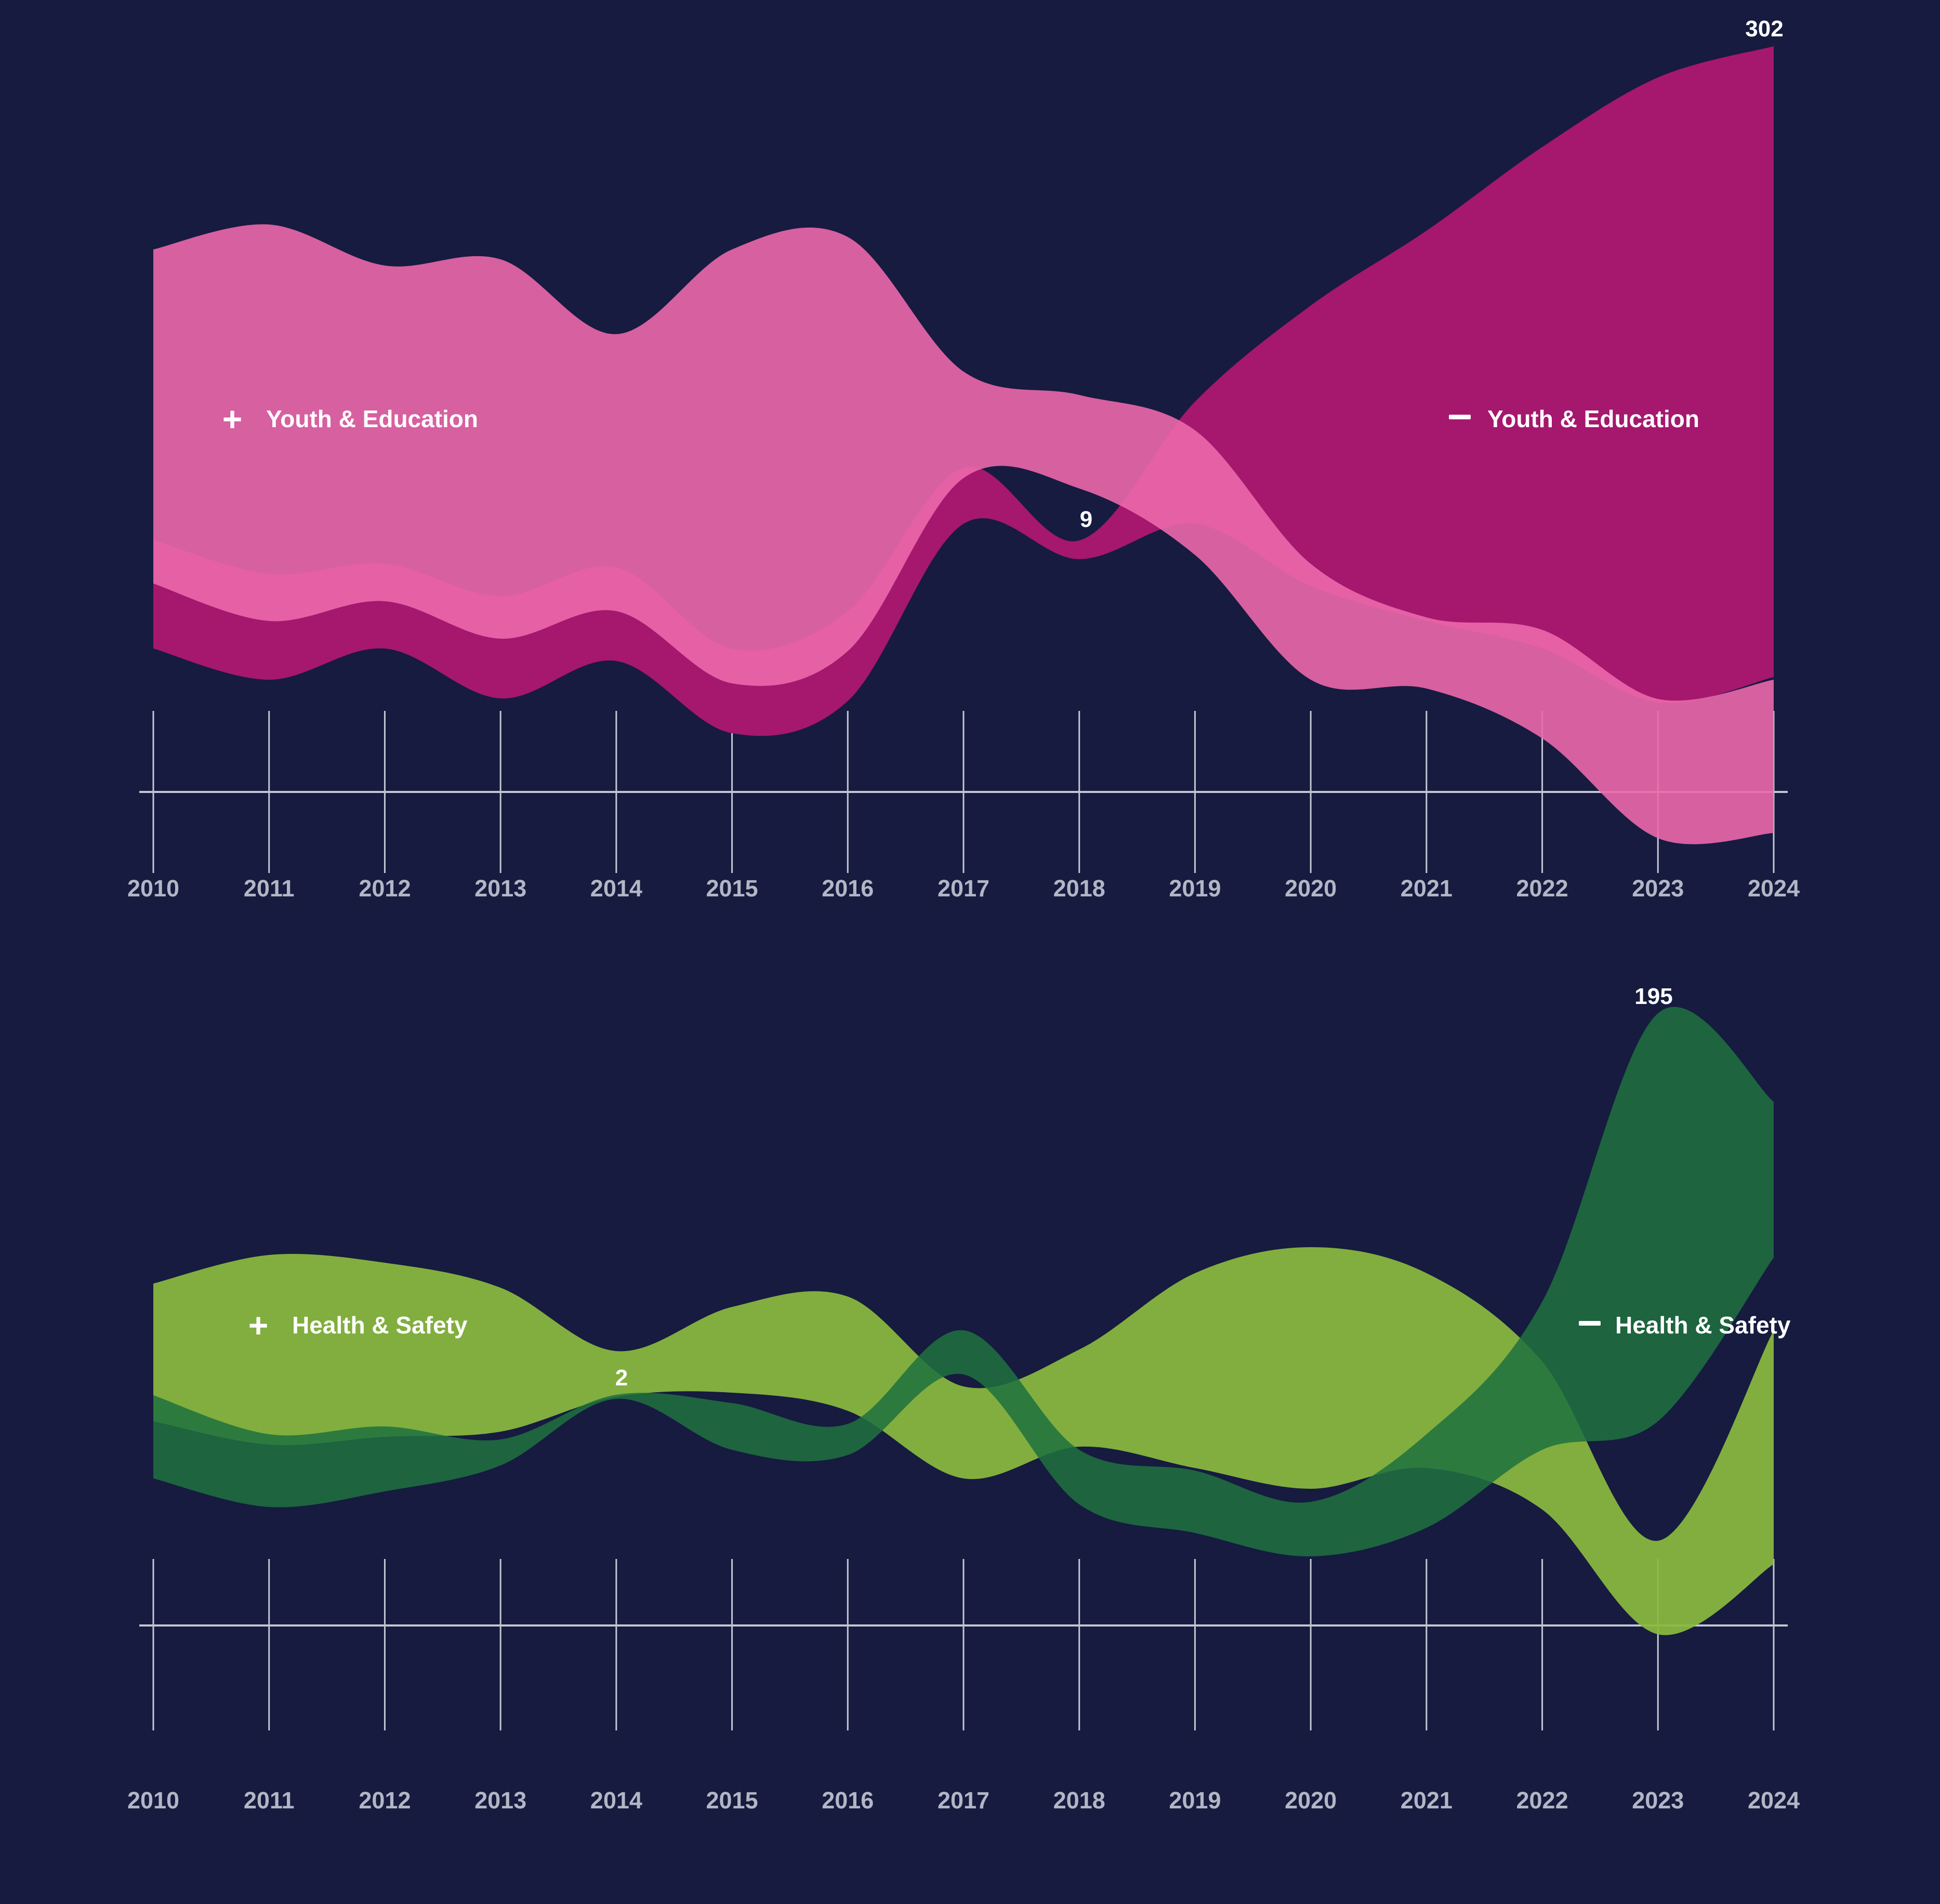  I want to click on series-label-health-safety-positive: Health & Safety, so click(380, 1325).